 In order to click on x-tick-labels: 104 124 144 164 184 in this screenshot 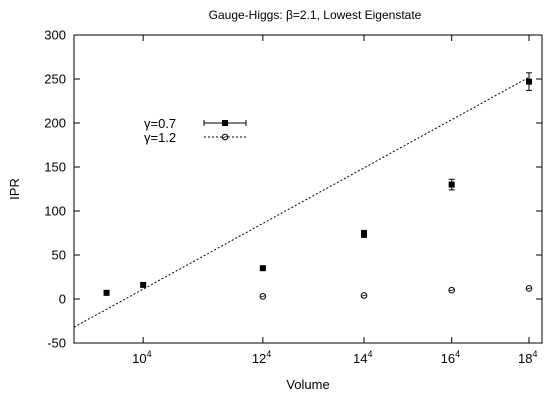, I will do `click(334, 357)`.